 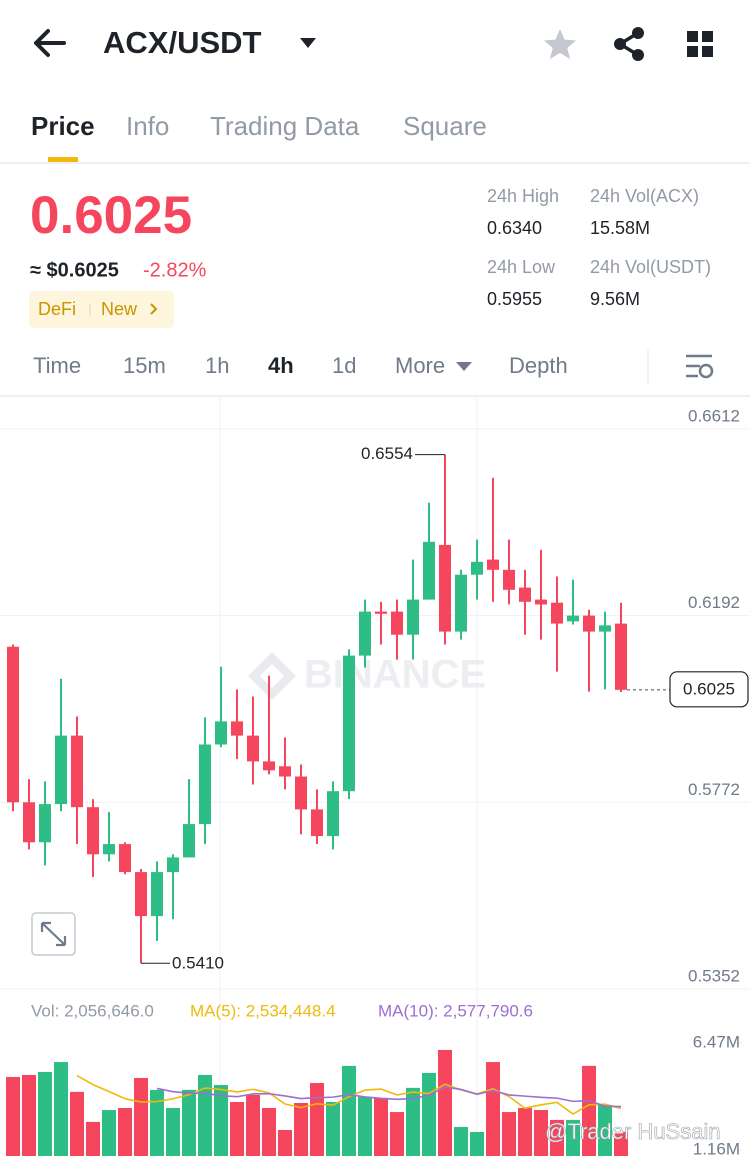 What do you see at coordinates (521, 267) in the screenshot?
I see `stat-label: 24h Low` at bounding box center [521, 267].